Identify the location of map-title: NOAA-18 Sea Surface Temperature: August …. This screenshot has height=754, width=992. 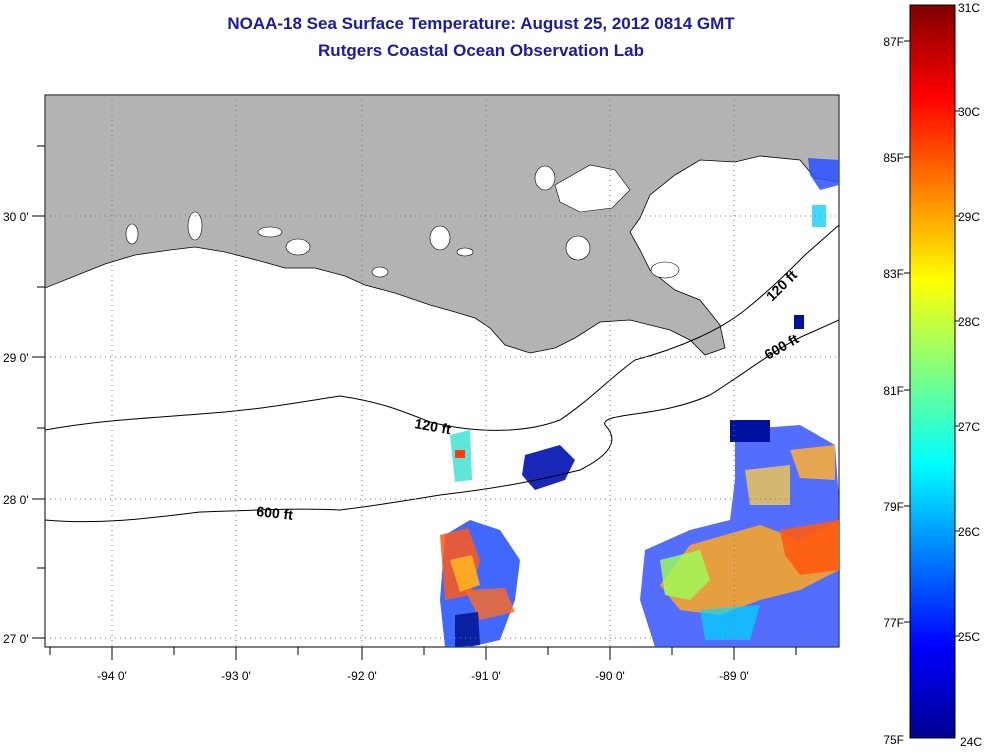
(481, 23).